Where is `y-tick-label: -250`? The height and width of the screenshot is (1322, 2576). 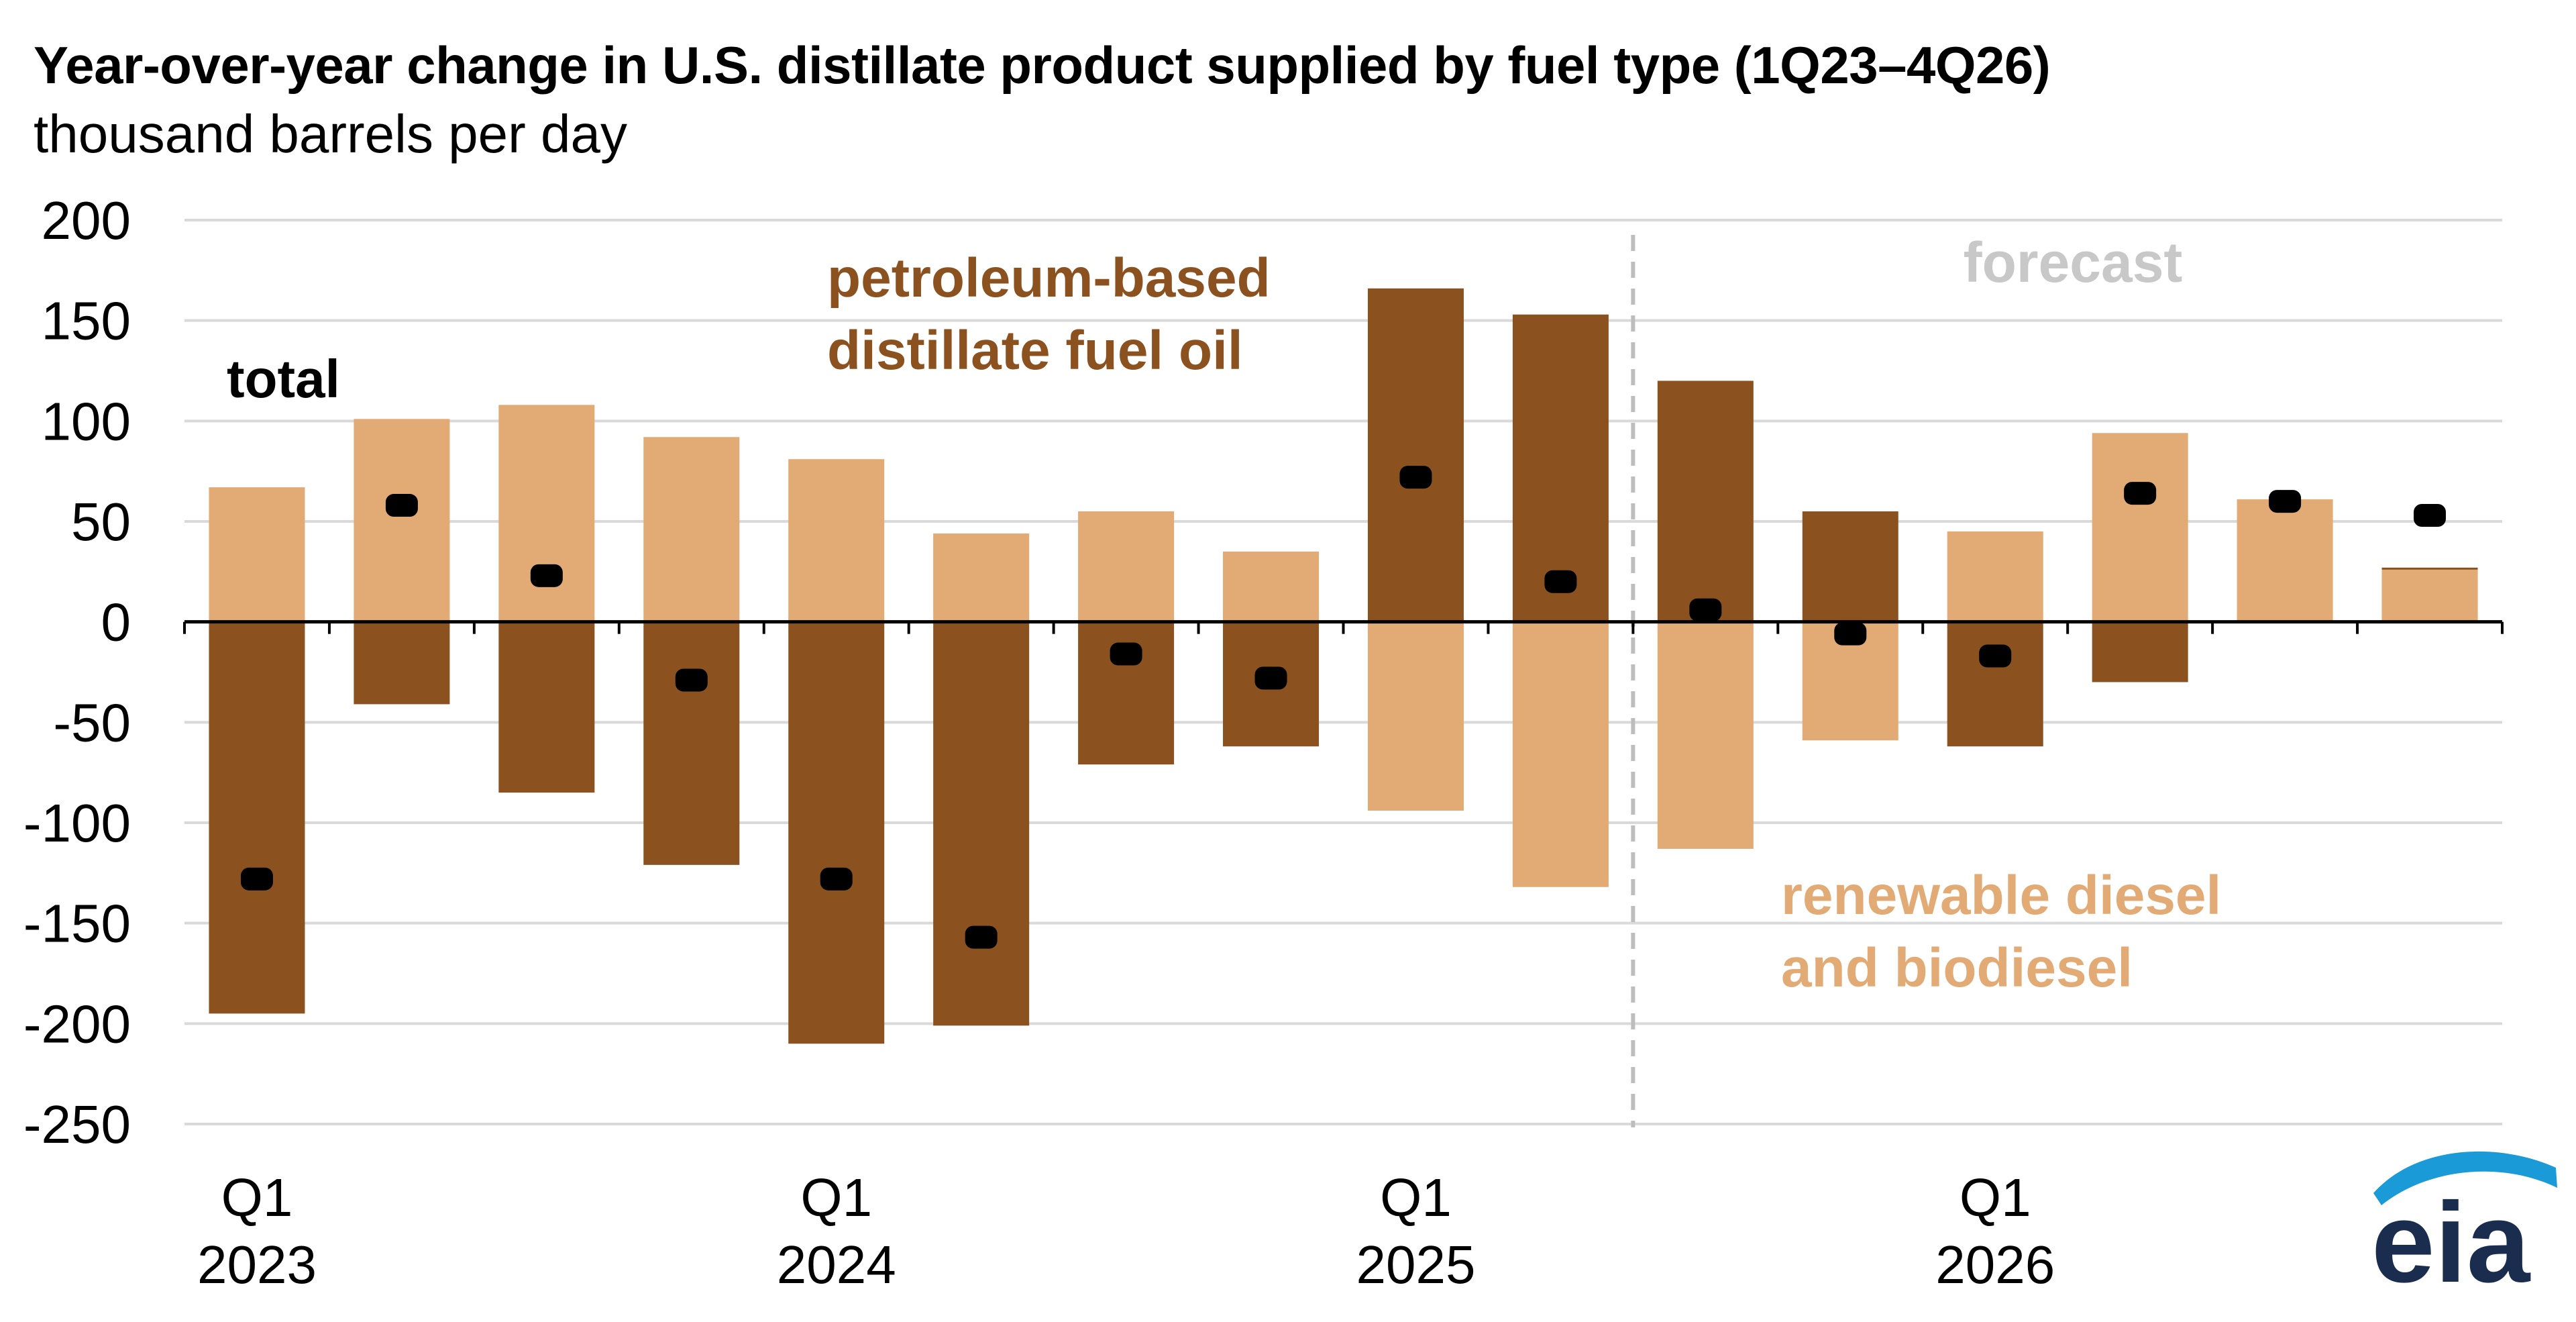 y-tick-label: -250 is located at coordinates (77, 1124).